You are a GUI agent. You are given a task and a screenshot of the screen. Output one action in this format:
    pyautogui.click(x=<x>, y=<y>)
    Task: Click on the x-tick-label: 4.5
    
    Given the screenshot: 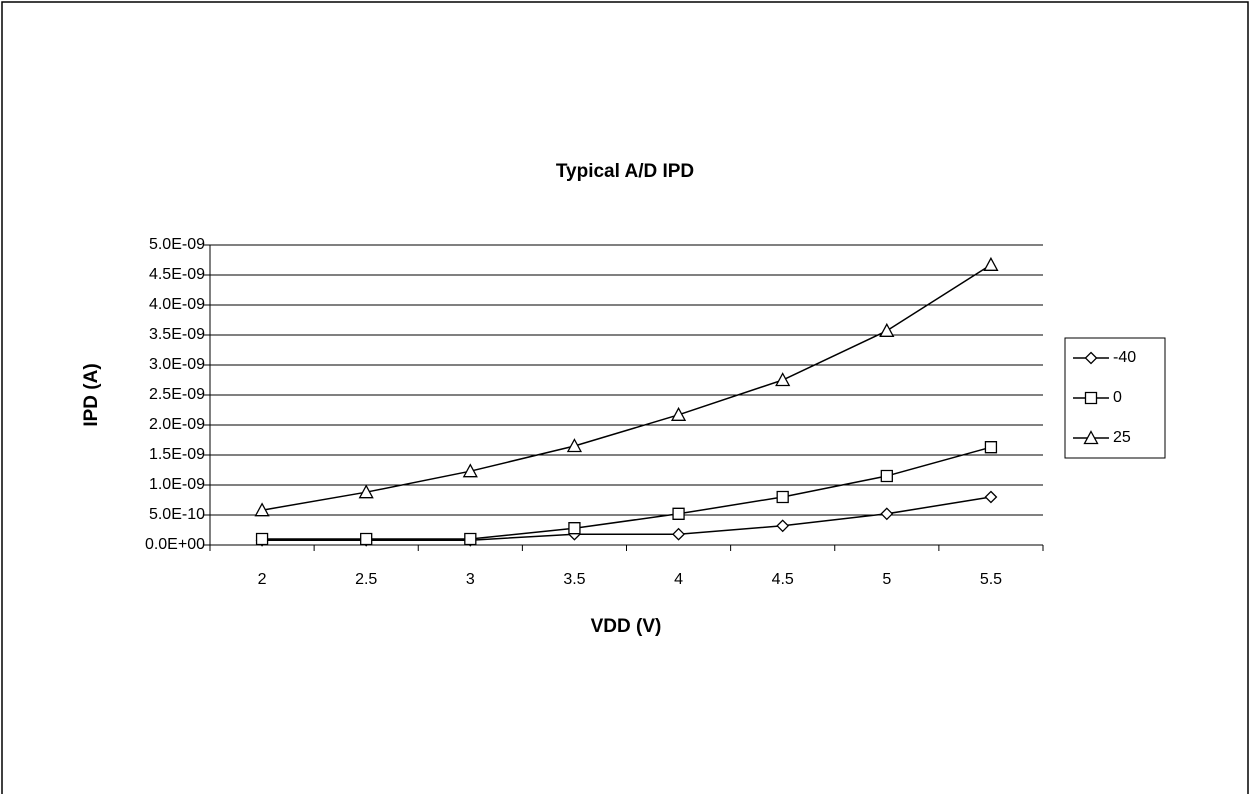 What is the action you would take?
    pyautogui.click(x=783, y=579)
    